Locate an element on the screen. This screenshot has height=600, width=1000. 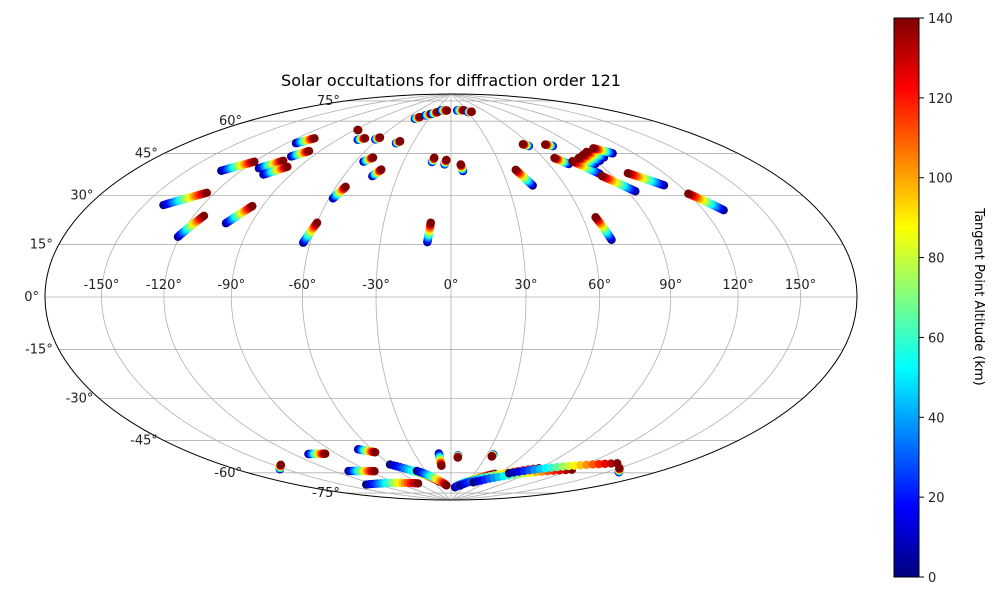
lat-tick-label: -60° is located at coordinates (228, 473).